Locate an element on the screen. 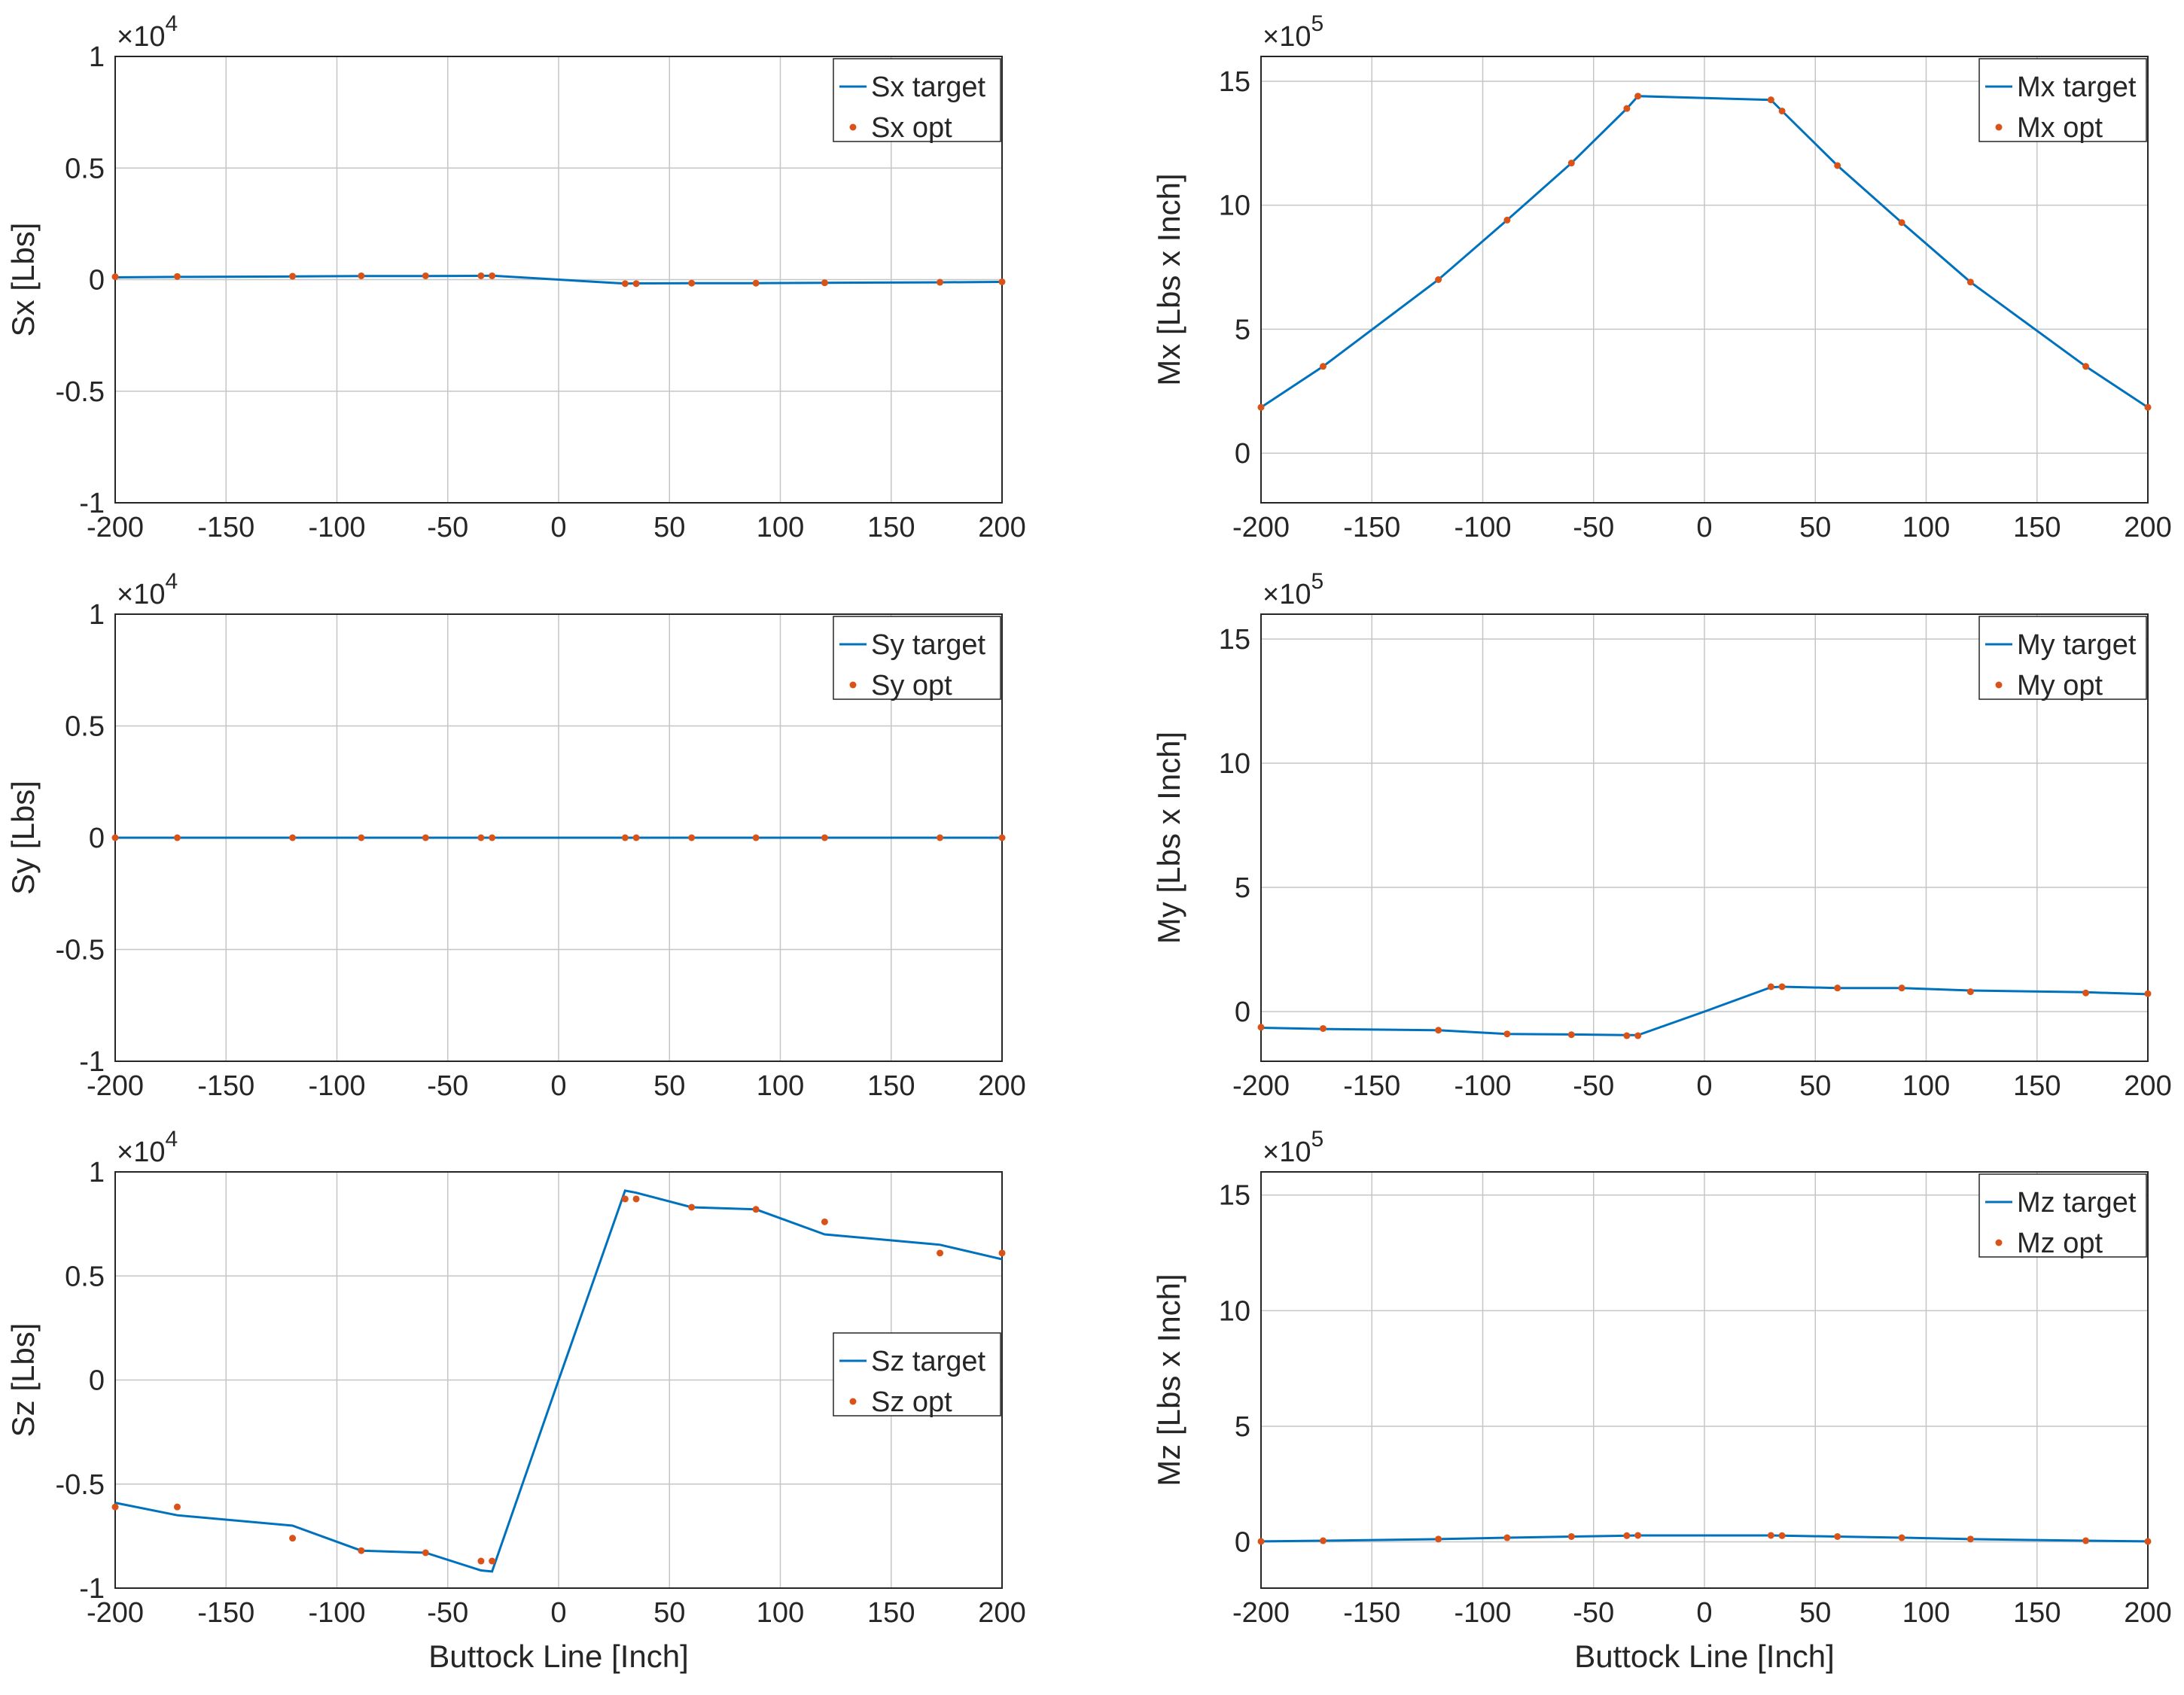 Image resolution: width=2184 pixels, height=1695 pixels. legend-entry: Mz opt is located at coordinates (2060, 1243).